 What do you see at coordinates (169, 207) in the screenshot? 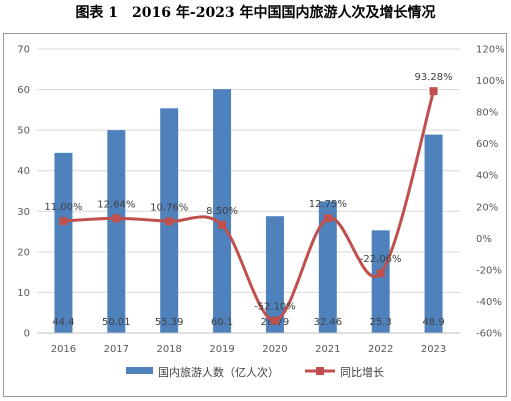
I see `growth-data-label: 10.76%` at bounding box center [169, 207].